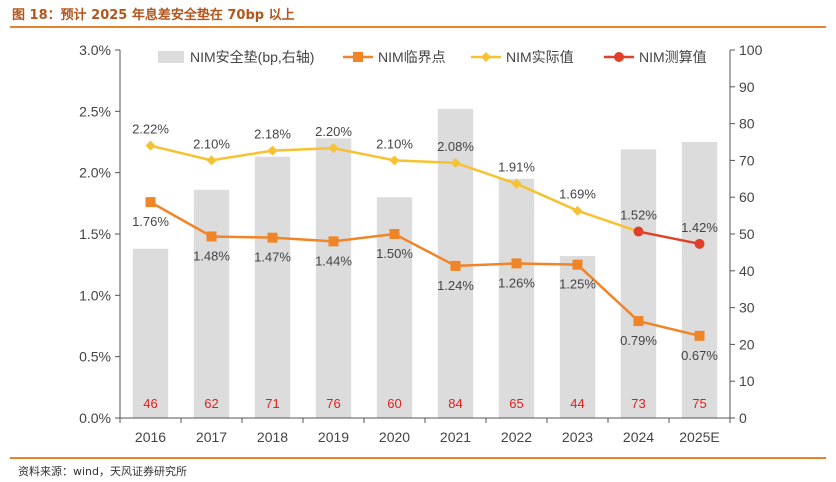  What do you see at coordinates (747, 160) in the screenshot?
I see `right-tick-label: 70` at bounding box center [747, 160].